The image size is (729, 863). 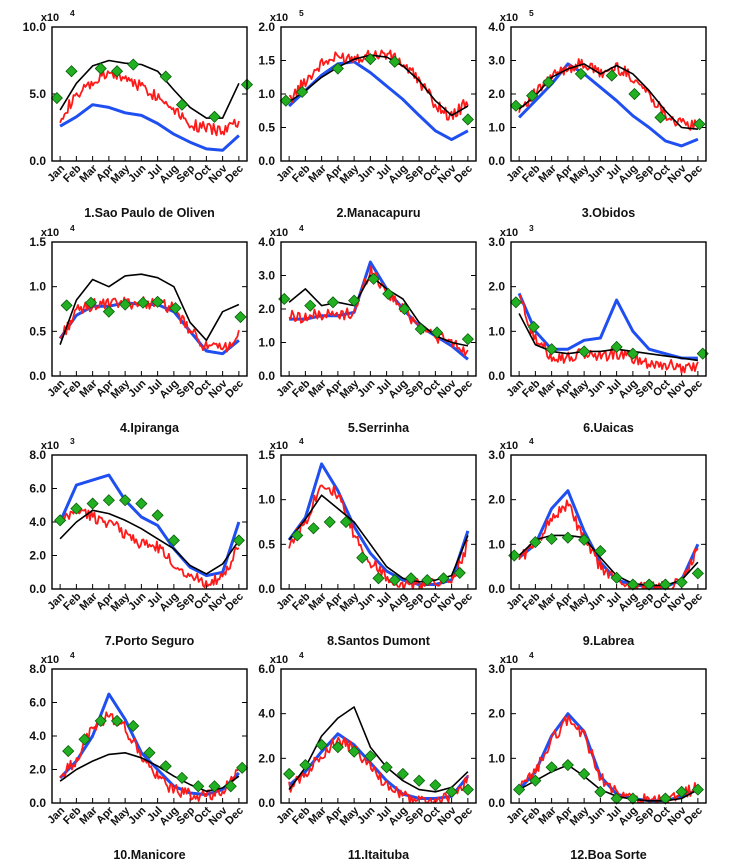 What do you see at coordinates (379, 855) in the screenshot?
I see `panel-title: 11.Itaituba` at bounding box center [379, 855].